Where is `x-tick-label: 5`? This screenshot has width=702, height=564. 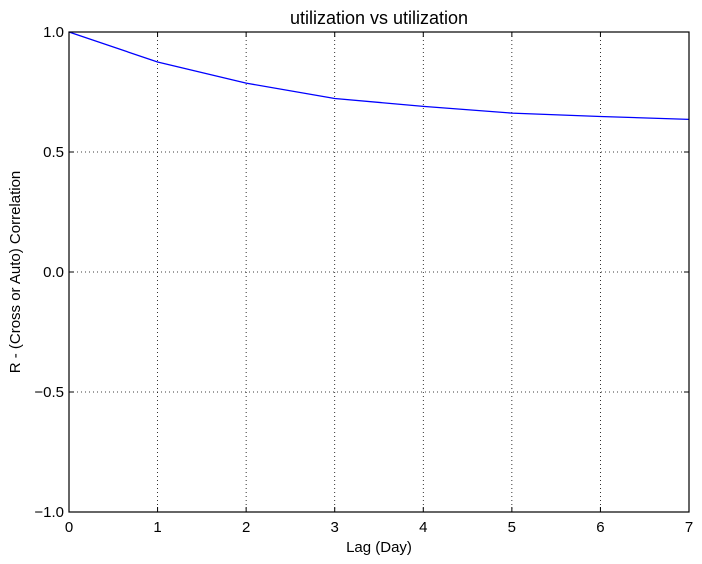 x-tick-label: 5 is located at coordinates (512, 527).